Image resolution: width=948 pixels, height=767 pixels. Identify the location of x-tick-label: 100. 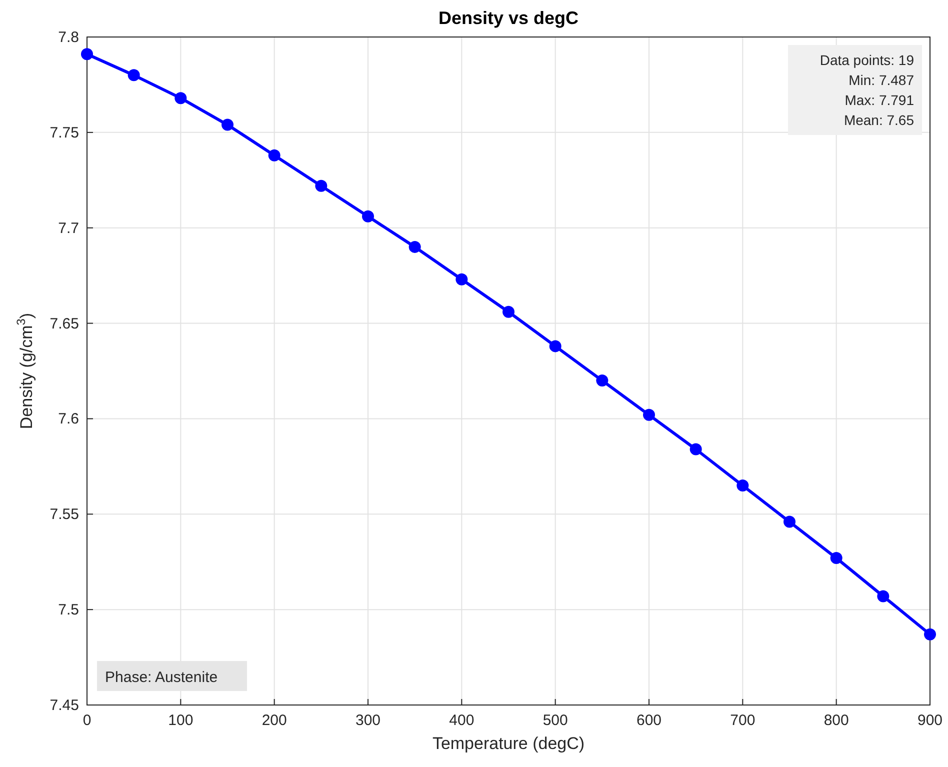
(181, 720).